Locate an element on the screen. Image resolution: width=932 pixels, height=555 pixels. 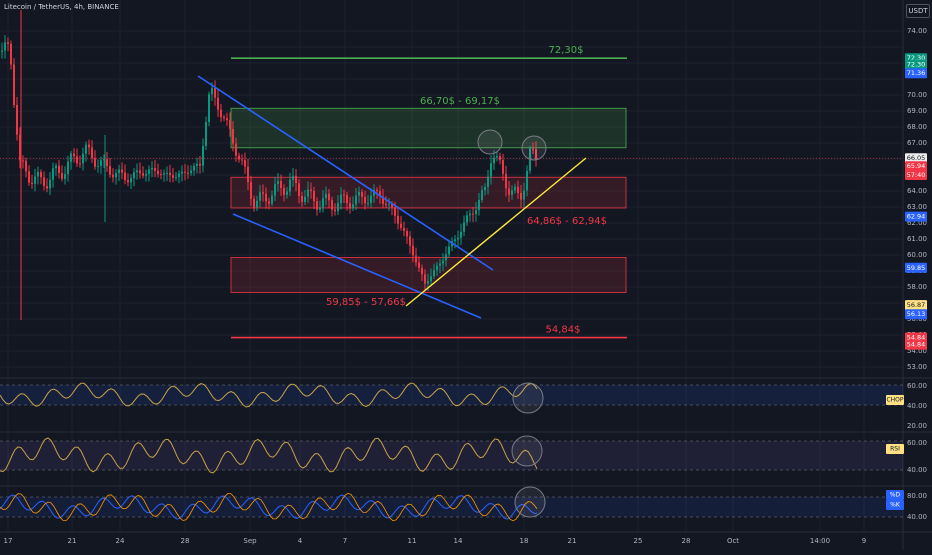
time-tick: 4 is located at coordinates (300, 541).